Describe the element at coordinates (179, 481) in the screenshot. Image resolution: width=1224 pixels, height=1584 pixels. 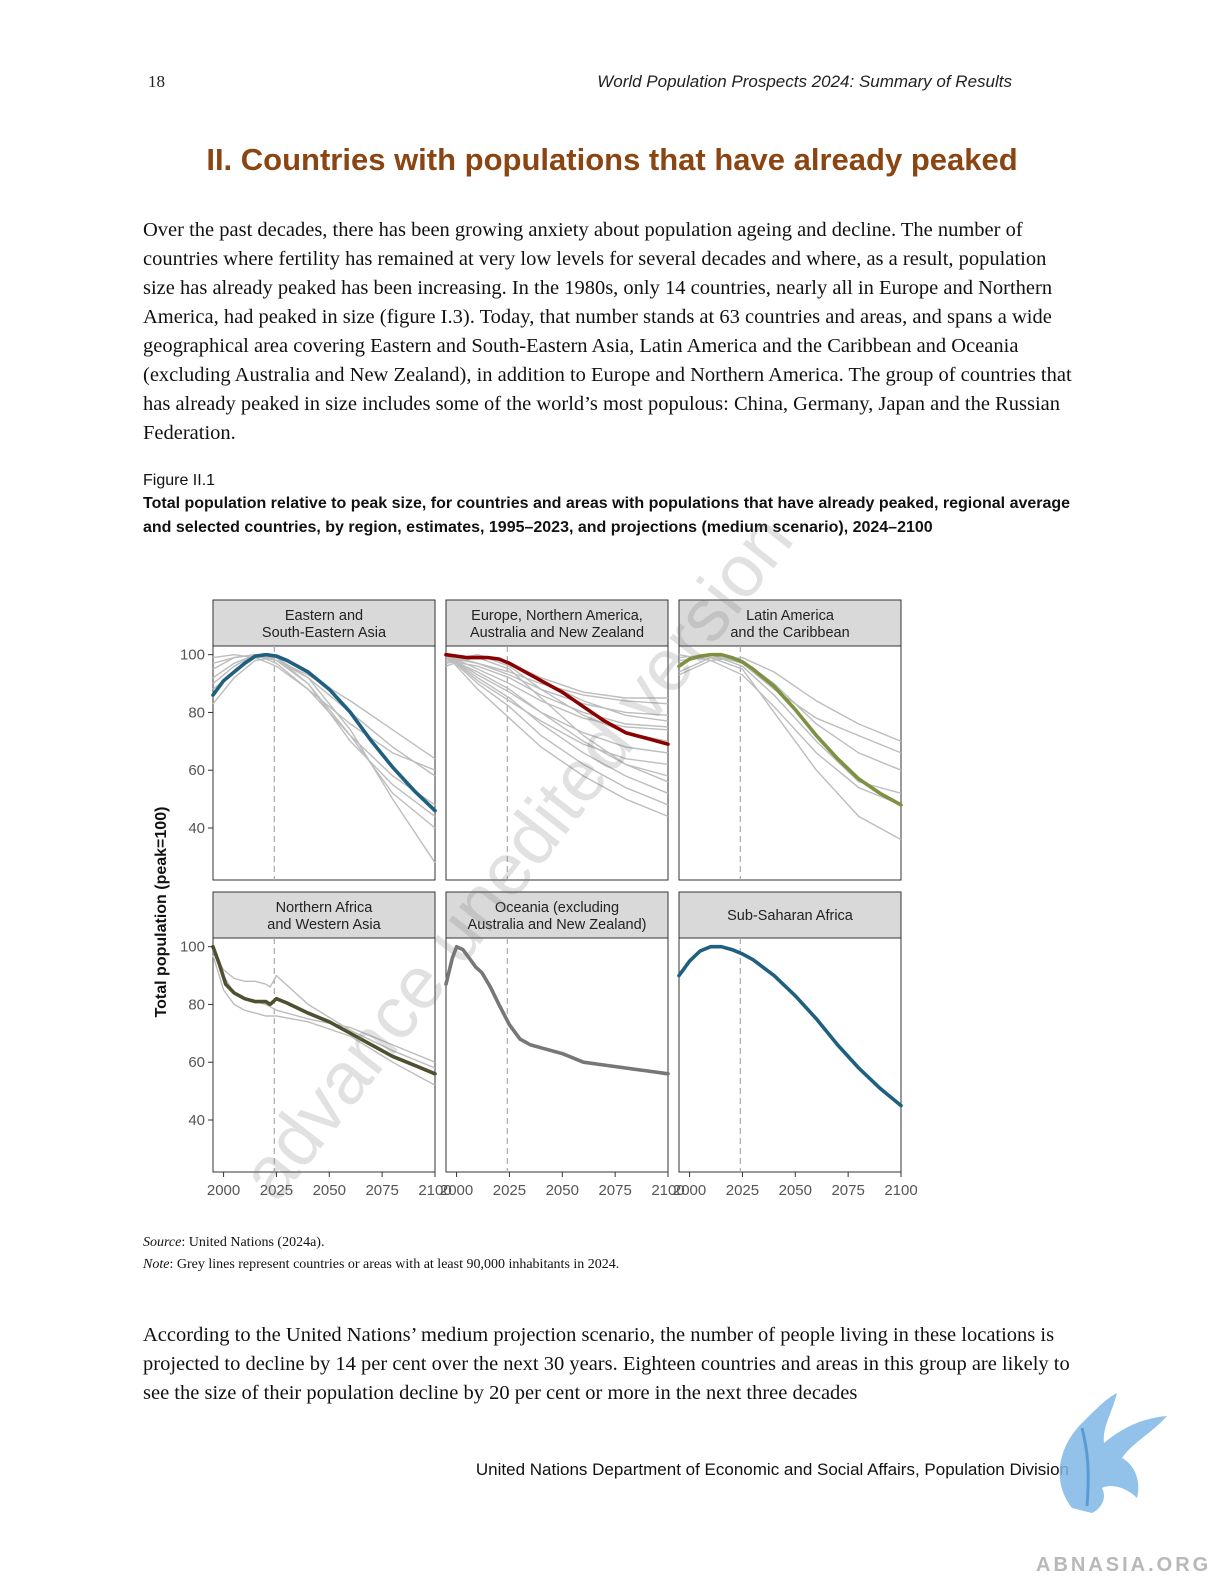
I see `figure-label: Figure II.1` at that location.